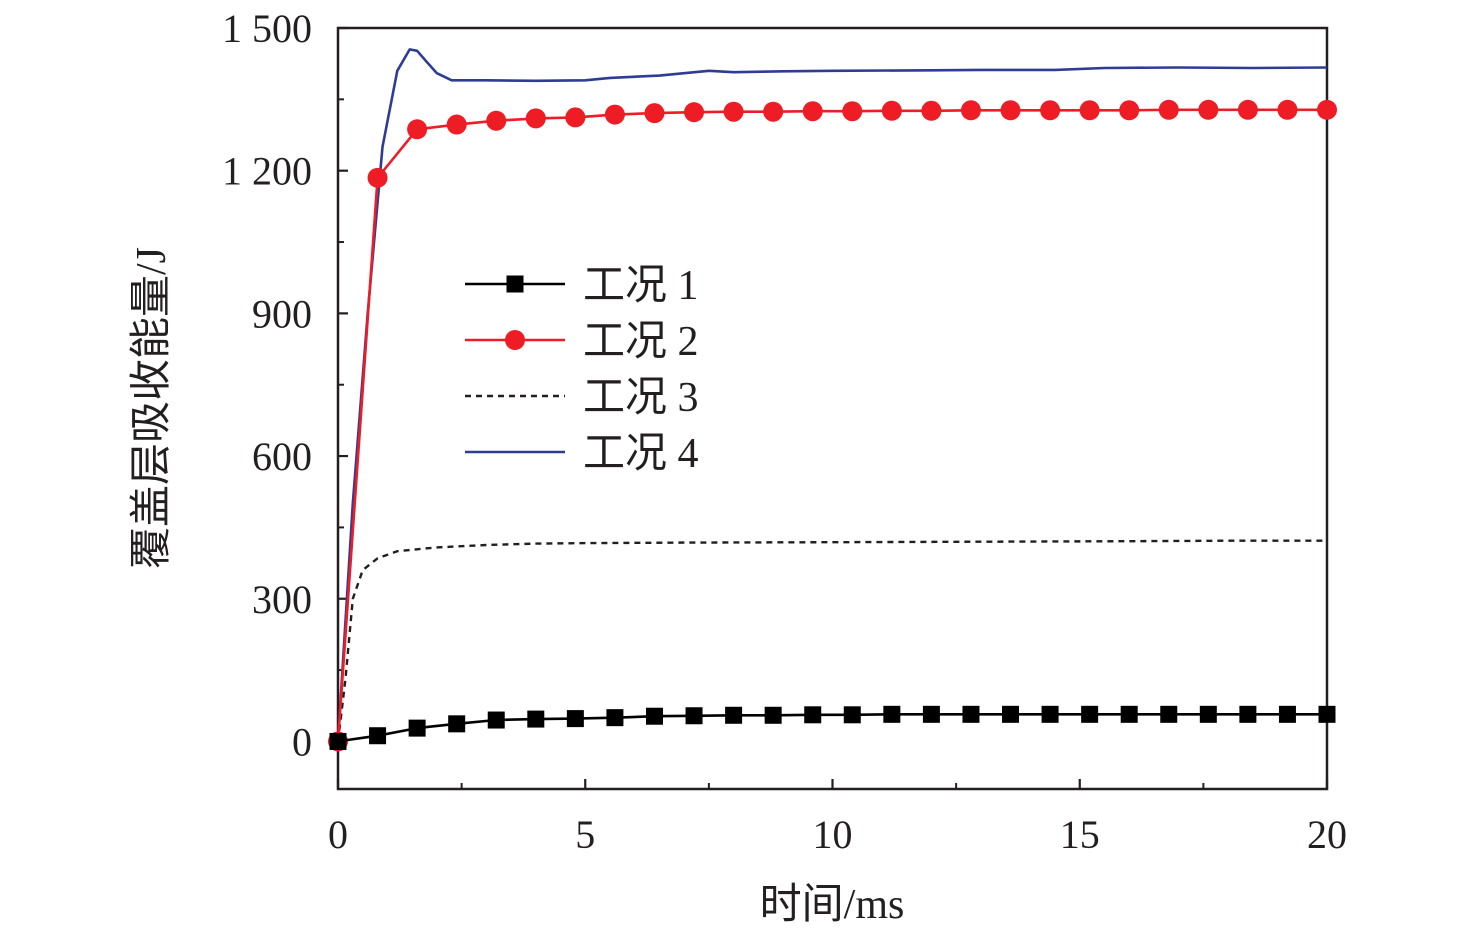  What do you see at coordinates (641, 286) in the screenshot?
I see `legend-label-1: 工况 1` at bounding box center [641, 286].